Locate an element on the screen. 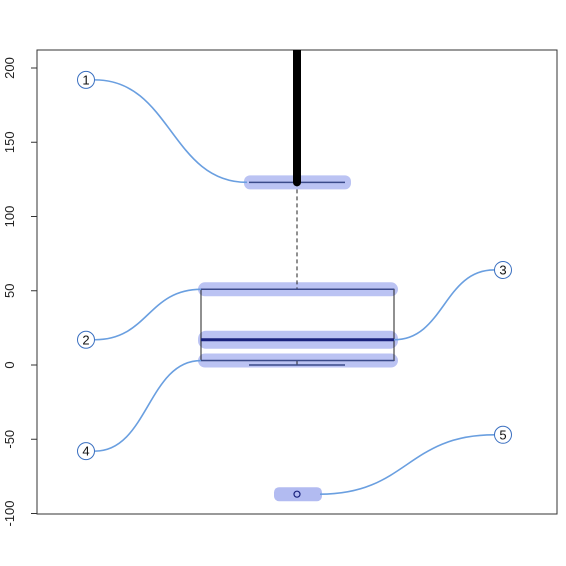  y-tick-label: 150 is located at coordinates (9, 142).